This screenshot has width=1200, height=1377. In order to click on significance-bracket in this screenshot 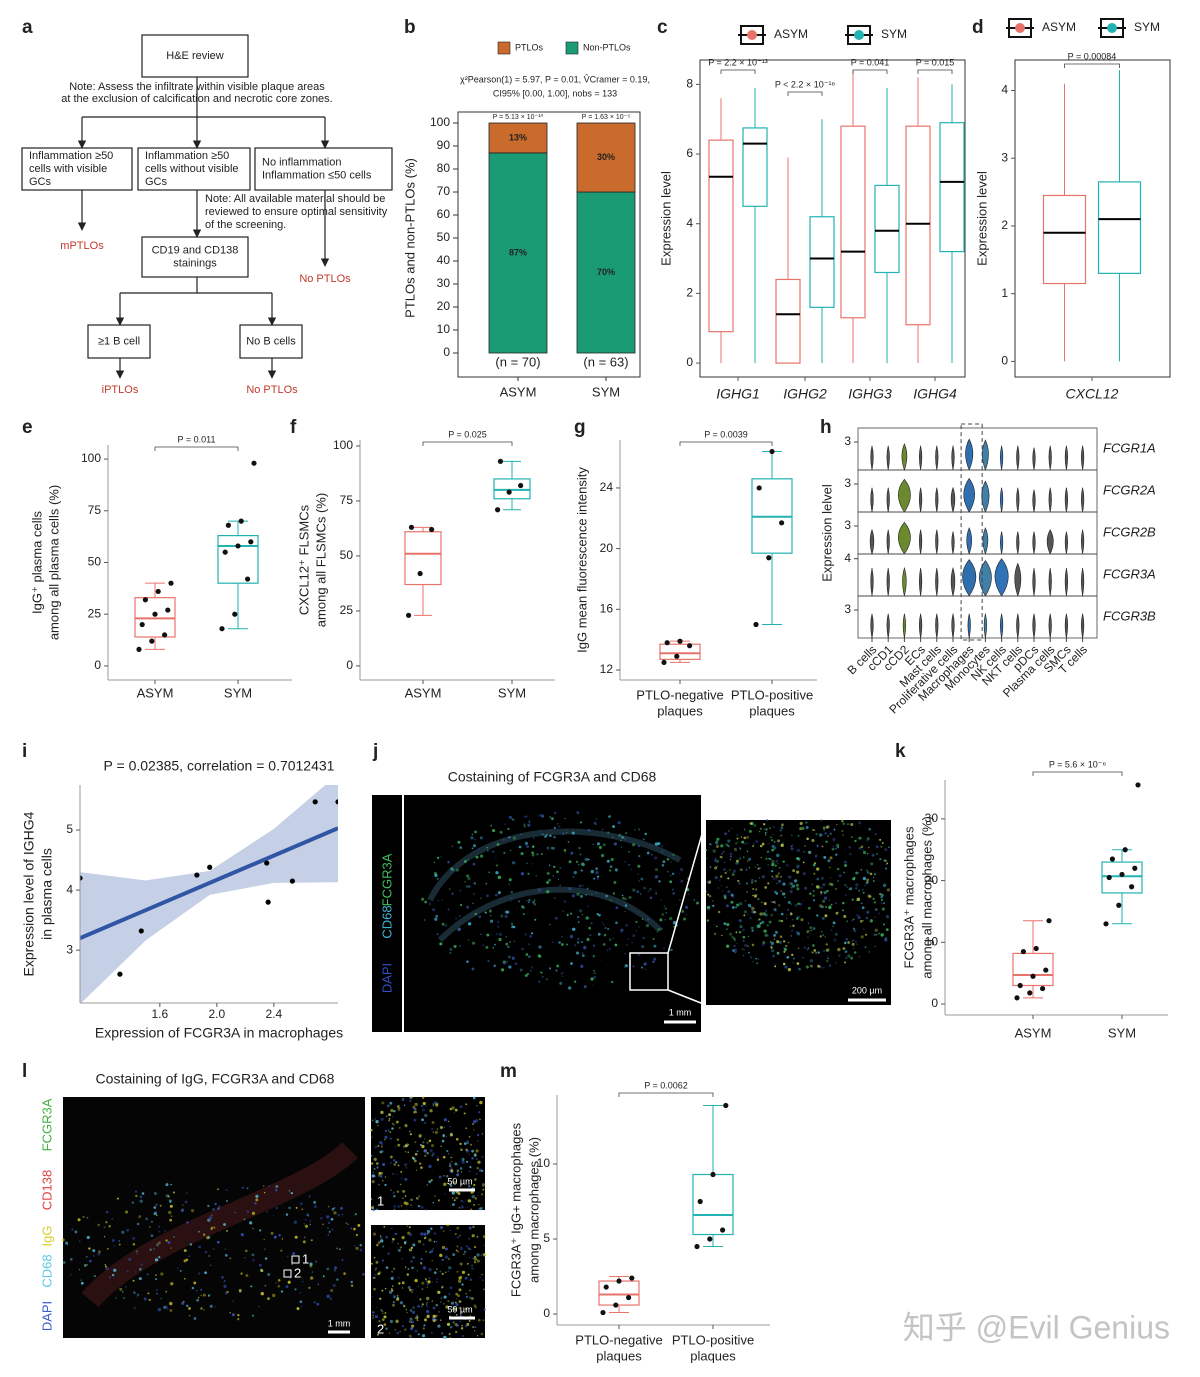, I will do `click(1092, 65)`.